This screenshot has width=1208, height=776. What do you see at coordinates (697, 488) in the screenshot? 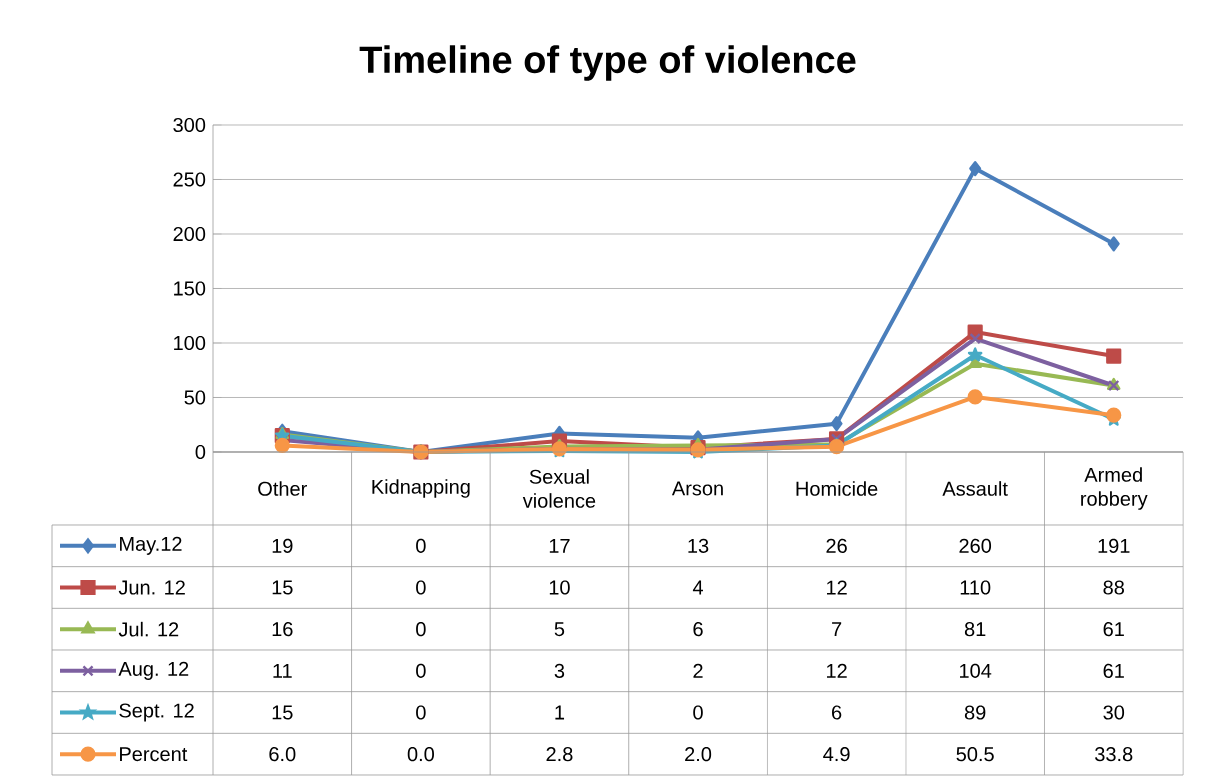
I see `x-tick-label: Arson` at bounding box center [697, 488].